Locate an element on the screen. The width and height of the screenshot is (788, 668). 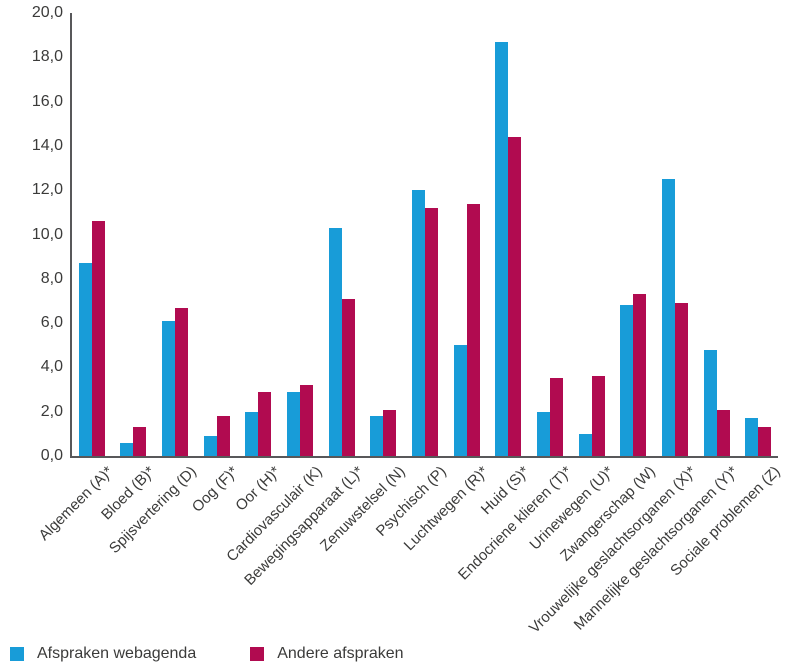
legend-item: Andere afspraken is located at coordinates (327, 654).